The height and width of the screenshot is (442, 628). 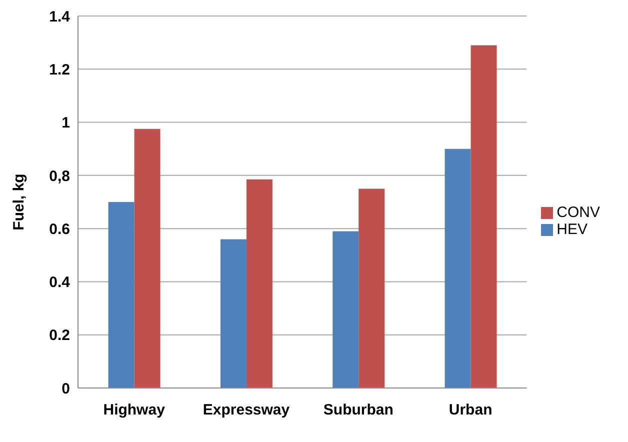 I want to click on legend-label: CONV, so click(x=578, y=212).